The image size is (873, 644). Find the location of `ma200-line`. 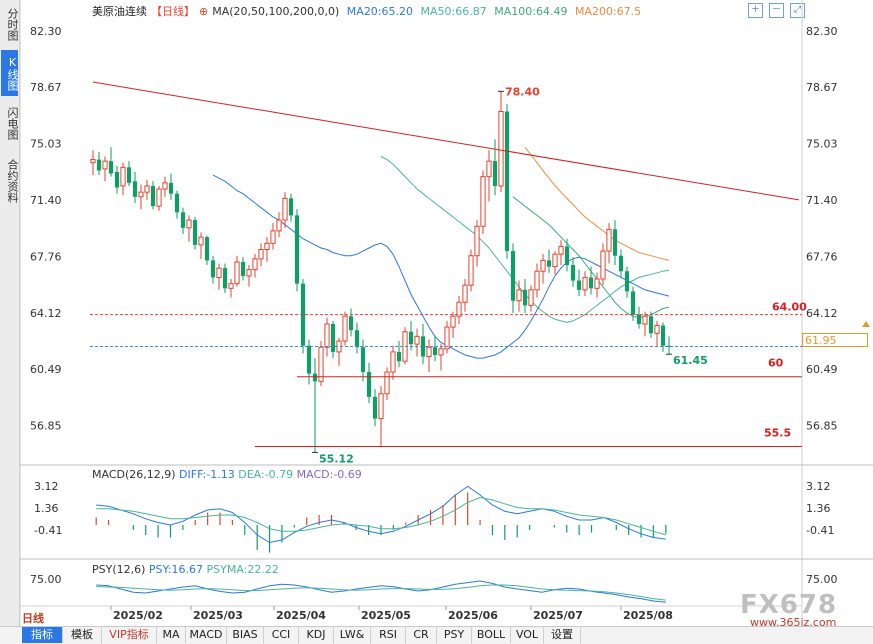

ma200-line is located at coordinates (597, 203).